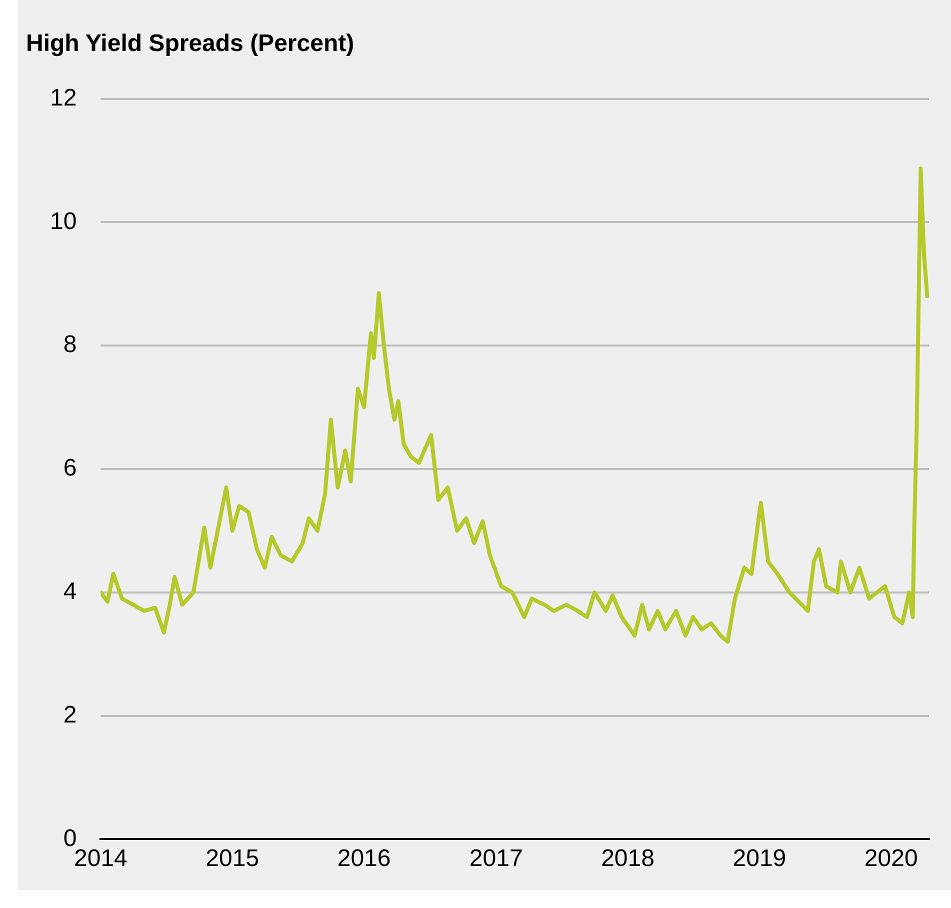  I want to click on y-tick-label: 8, so click(70, 344).